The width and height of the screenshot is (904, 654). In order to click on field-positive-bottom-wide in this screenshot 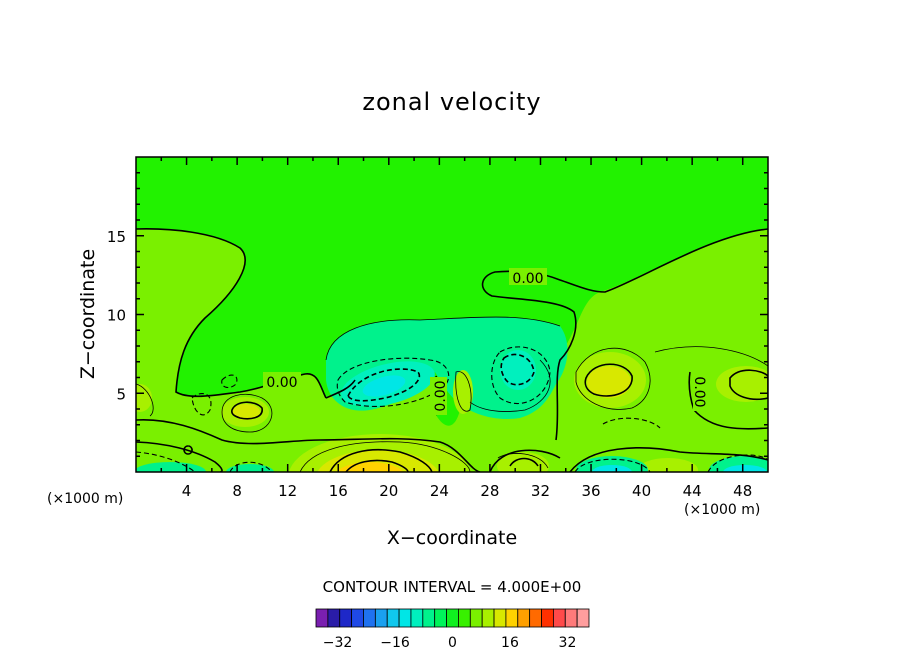, I will do `click(380, 453)`.